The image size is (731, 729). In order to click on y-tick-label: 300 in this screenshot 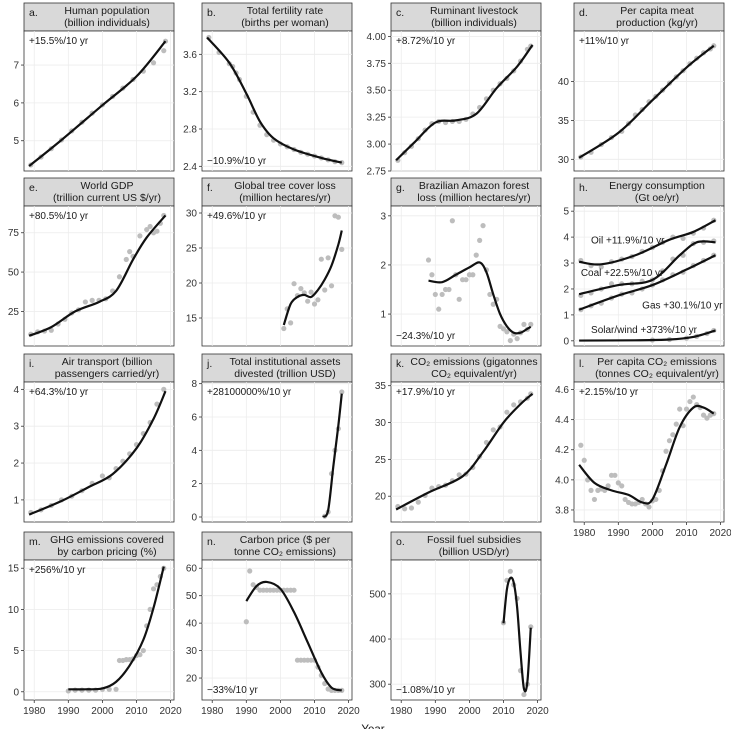, I will do `click(377, 685)`.